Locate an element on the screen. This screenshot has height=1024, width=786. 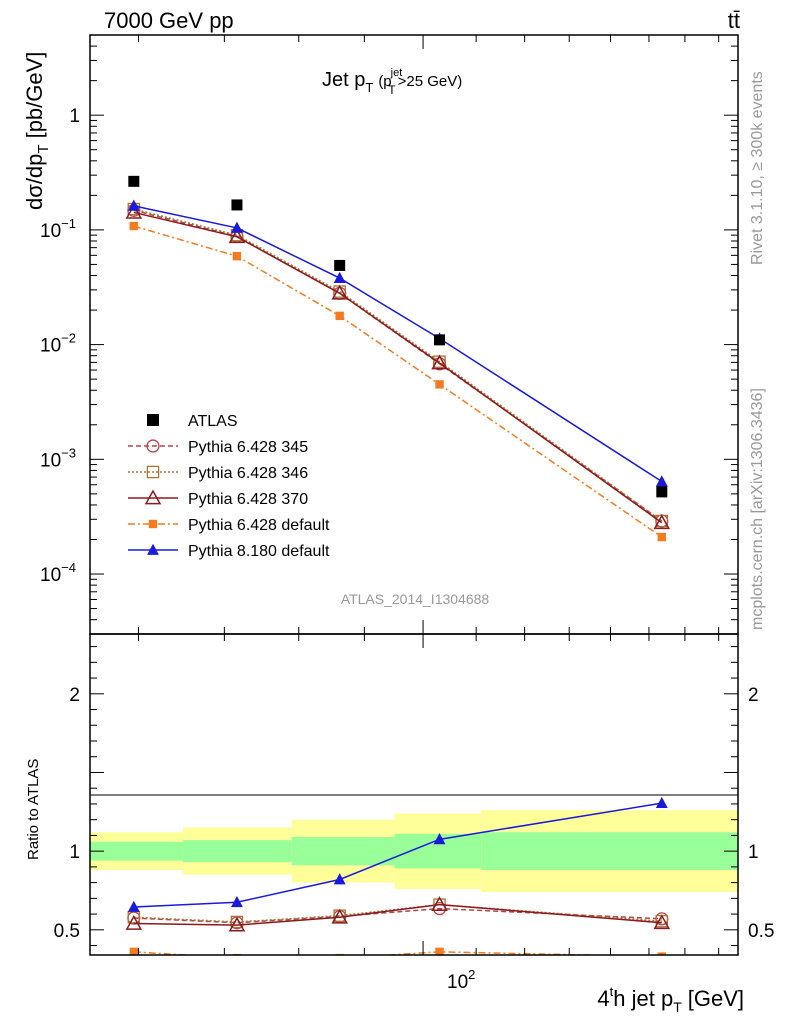
y-tick-label-ratio-left: 2 is located at coordinates (74, 695).